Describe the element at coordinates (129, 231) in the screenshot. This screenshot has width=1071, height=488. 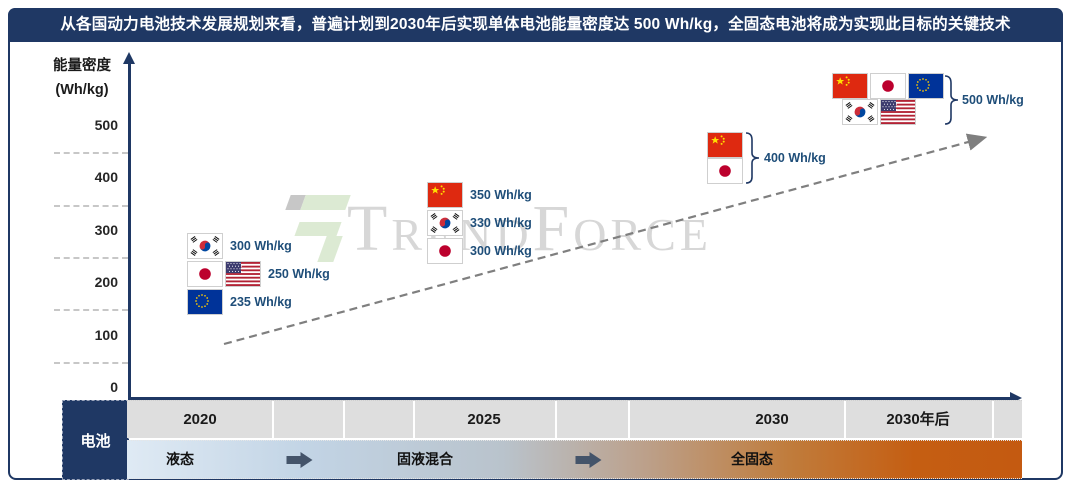
I see `y-axis-line` at that location.